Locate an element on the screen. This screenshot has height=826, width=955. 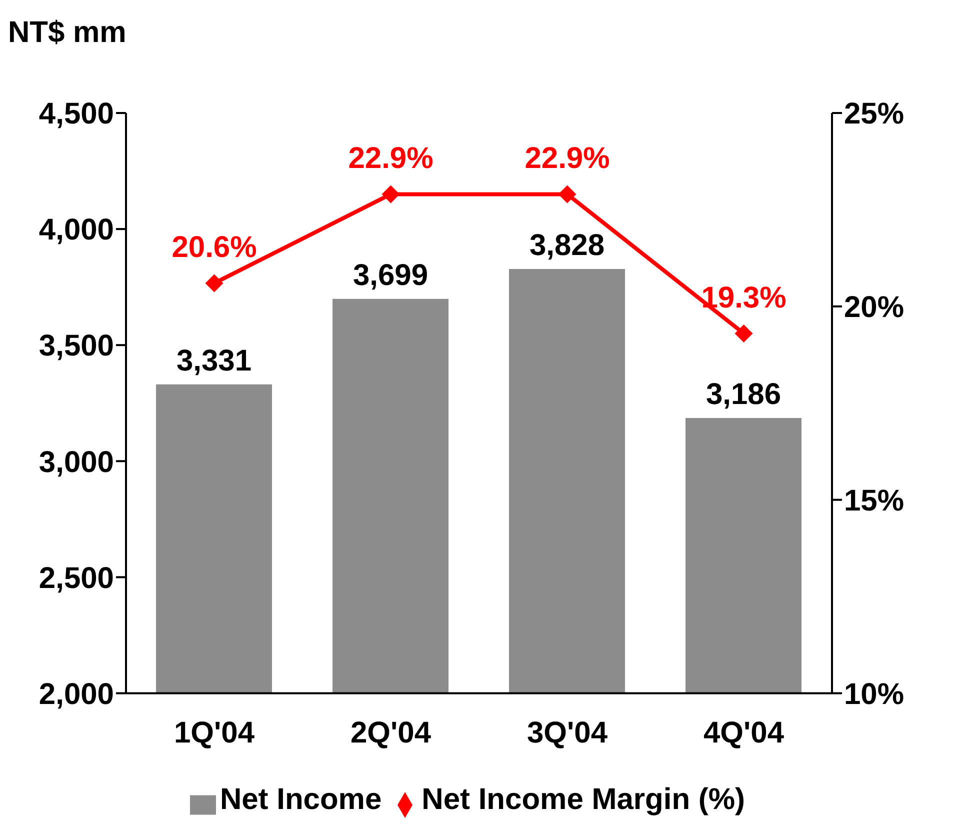
y-tick-label: 4,000 is located at coordinates (76, 230).